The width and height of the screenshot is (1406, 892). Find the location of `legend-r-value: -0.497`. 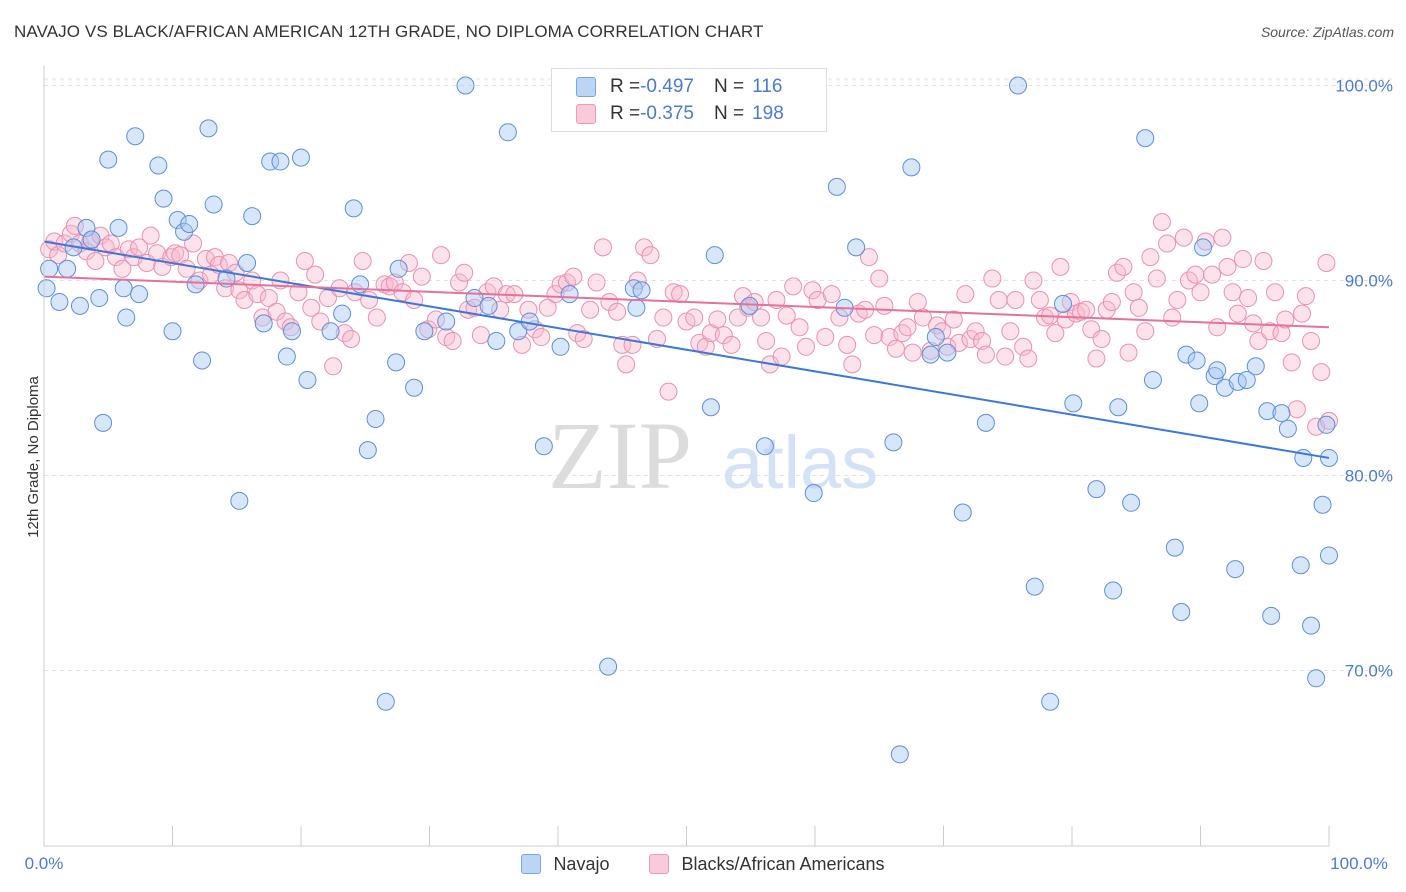

legend-r-value: -0.497 is located at coordinates (667, 86).